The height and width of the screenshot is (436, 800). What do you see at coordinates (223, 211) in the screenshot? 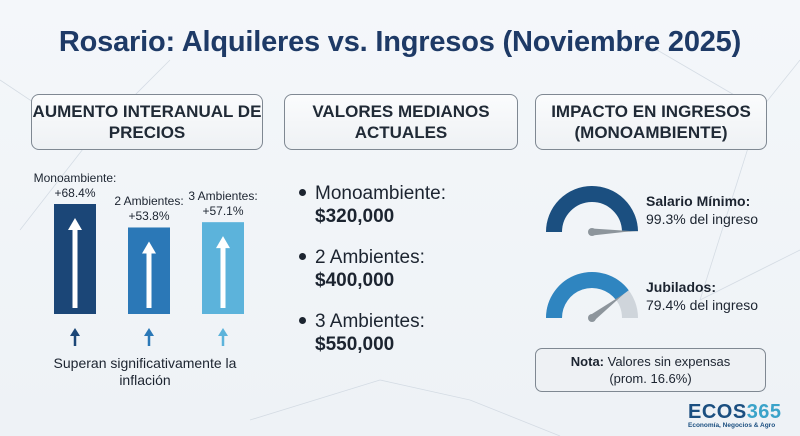
I see `bar-value-label: +57.1%` at bounding box center [223, 211].